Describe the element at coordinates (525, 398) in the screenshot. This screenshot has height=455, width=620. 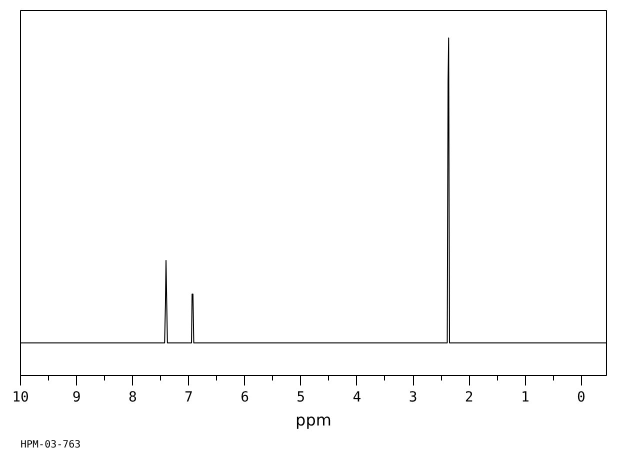
I see `x-tick-label: 1` at that location.